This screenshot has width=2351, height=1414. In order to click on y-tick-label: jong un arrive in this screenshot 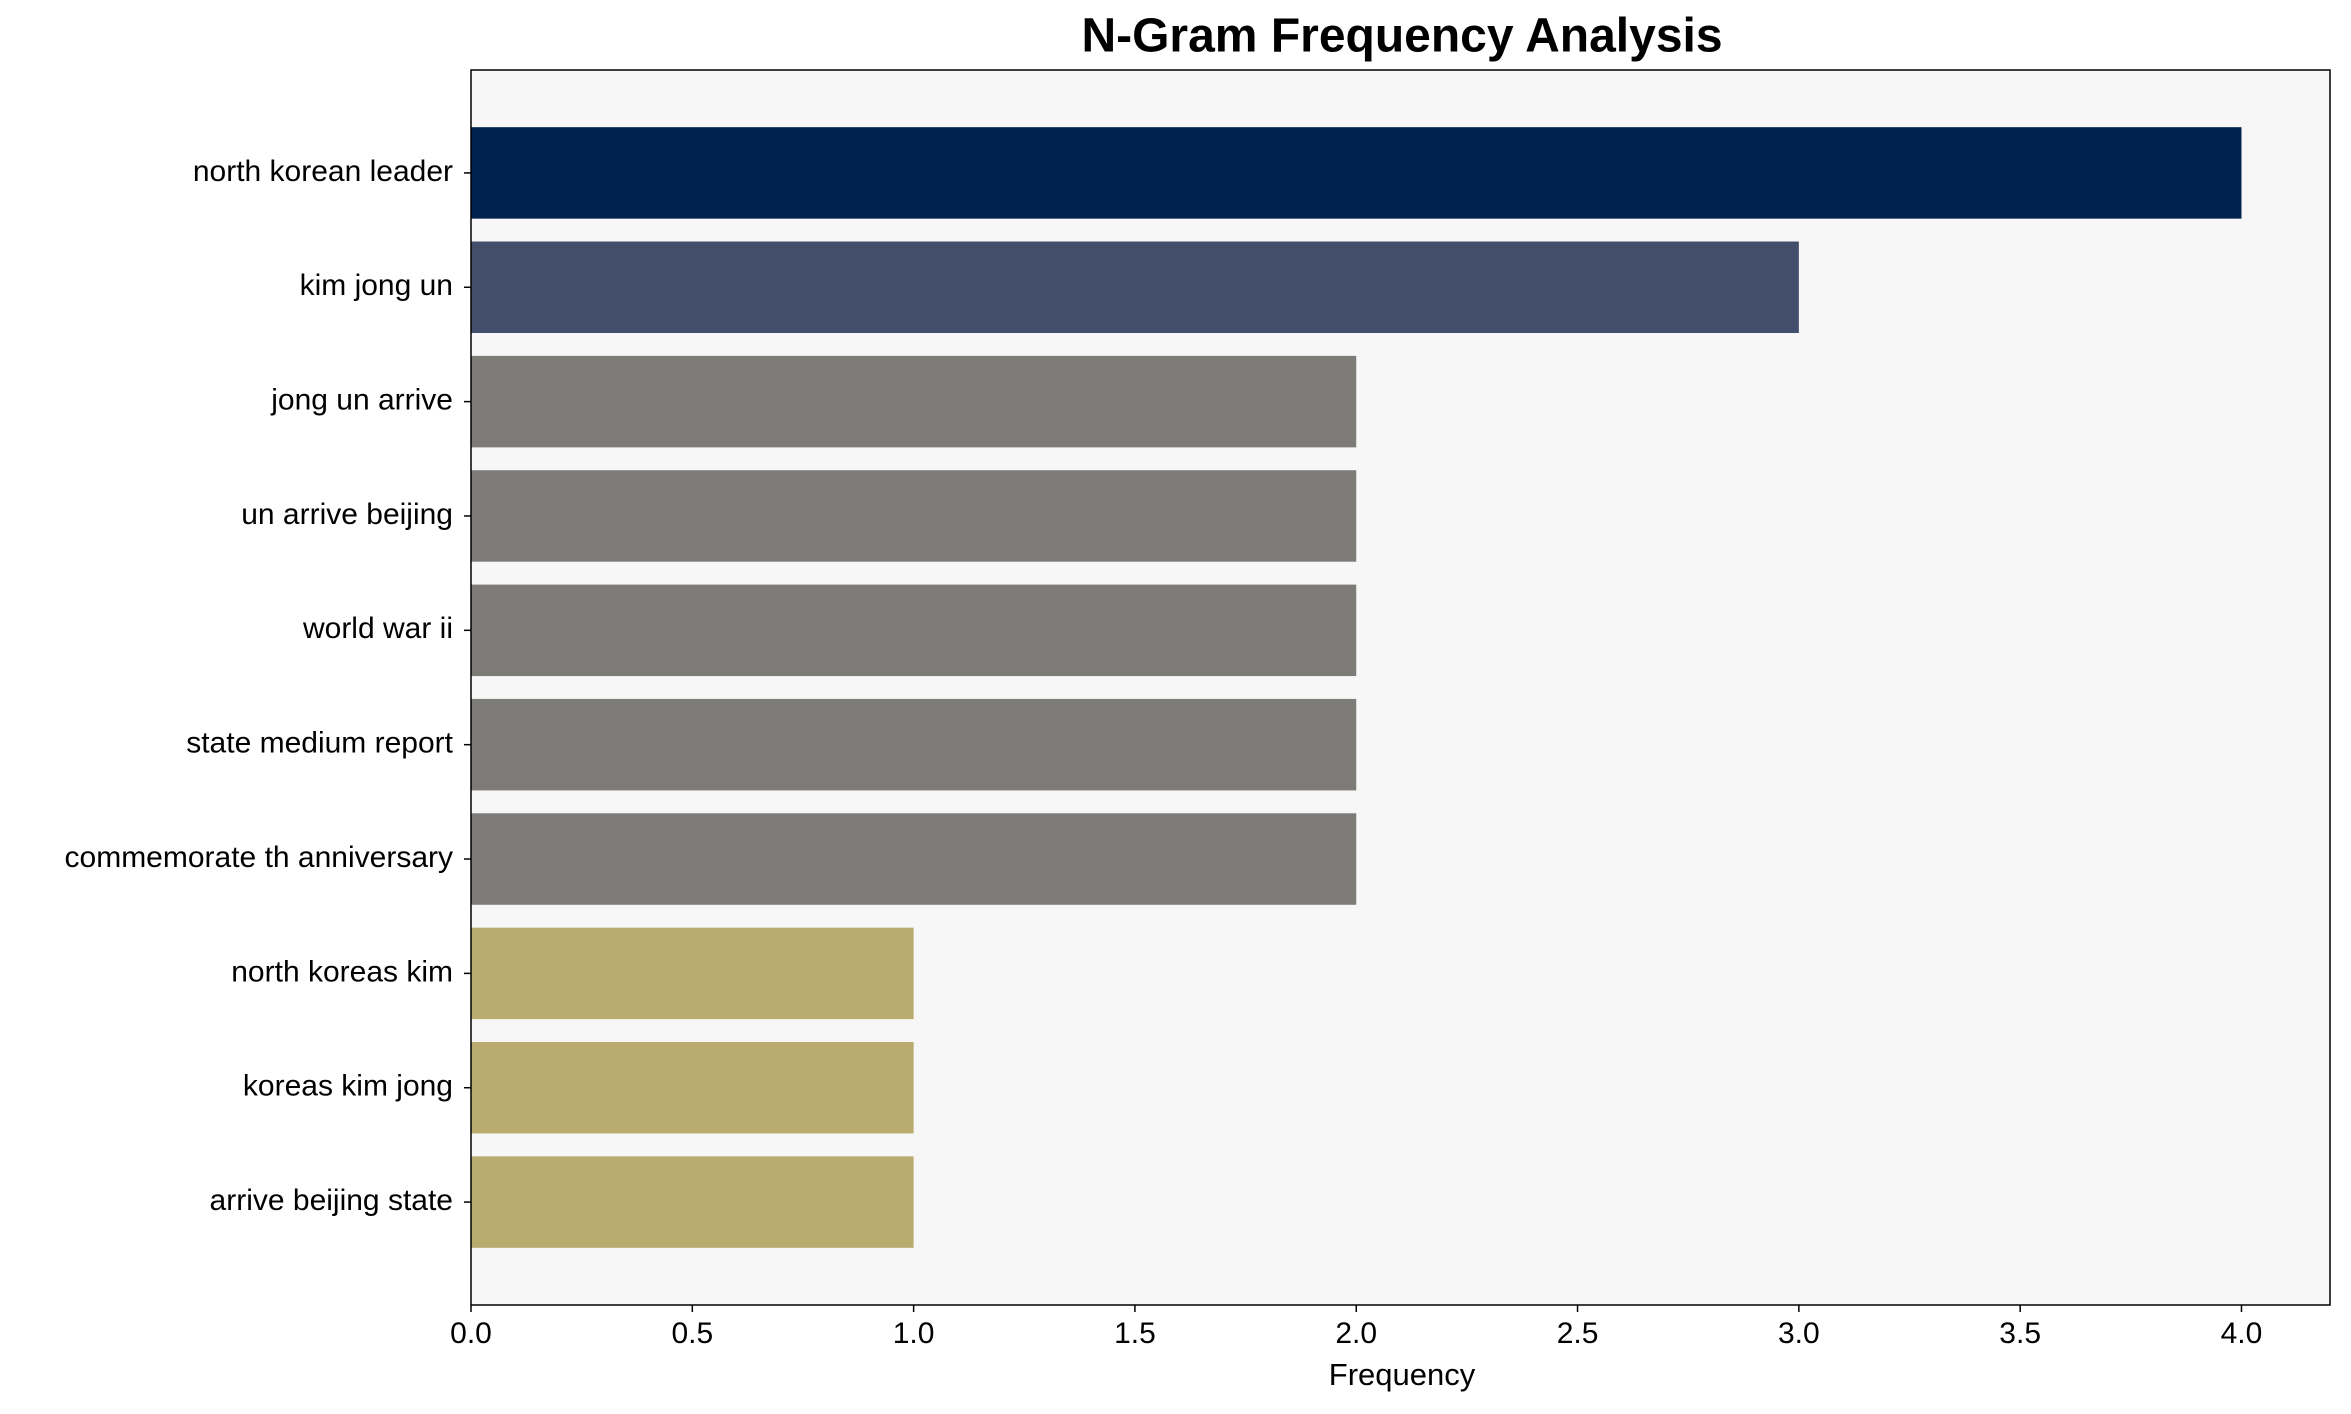, I will do `click(361, 400)`.